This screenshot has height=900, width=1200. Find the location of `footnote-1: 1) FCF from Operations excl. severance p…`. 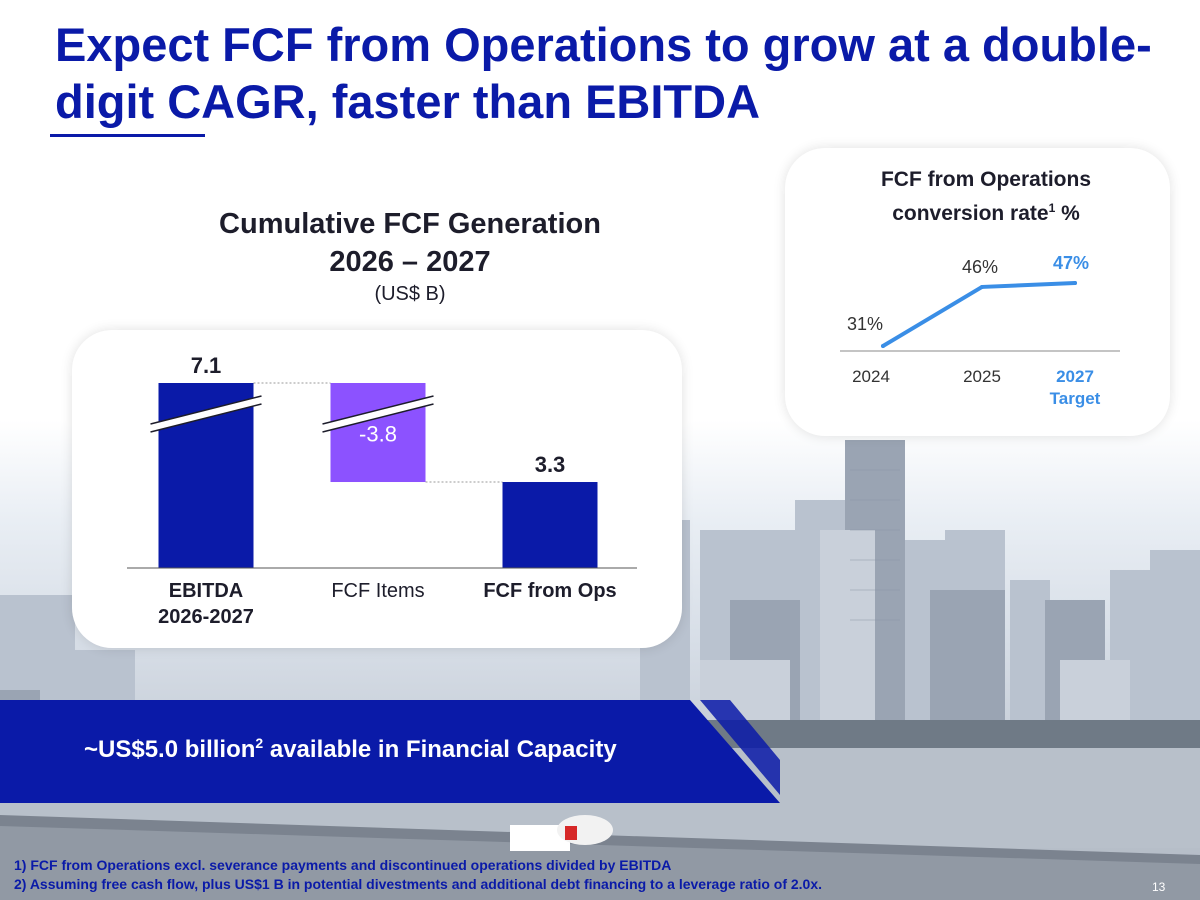

footnote-1: 1) FCF from Operations excl. severance p… is located at coordinates (343, 865).